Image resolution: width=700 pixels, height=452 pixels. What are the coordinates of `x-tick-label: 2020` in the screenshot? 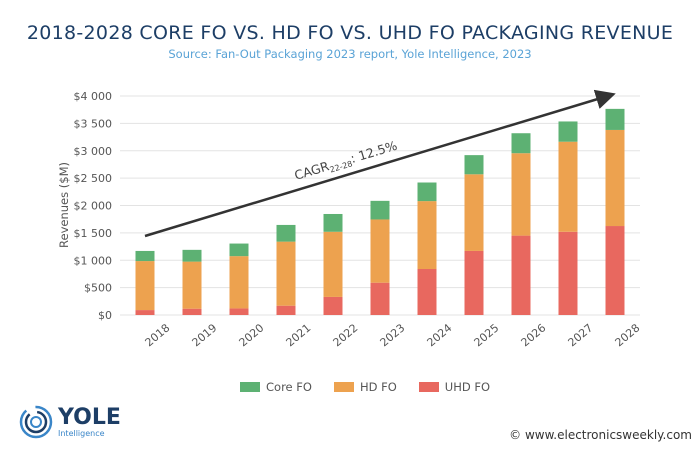 It's located at (252, 335).